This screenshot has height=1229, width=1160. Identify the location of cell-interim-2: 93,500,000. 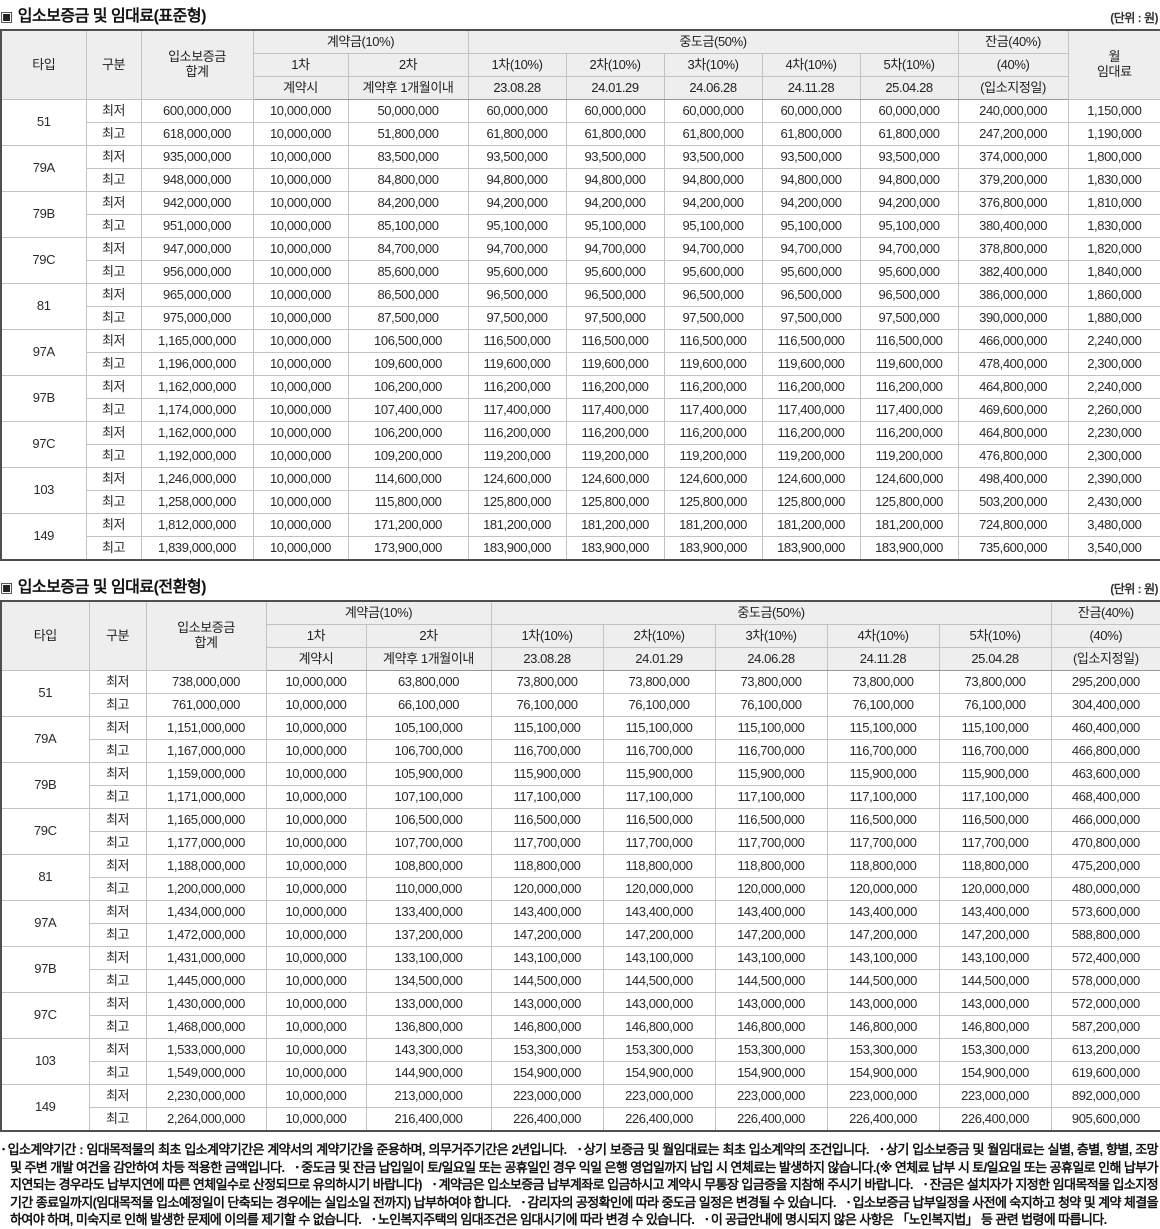
(615, 157).